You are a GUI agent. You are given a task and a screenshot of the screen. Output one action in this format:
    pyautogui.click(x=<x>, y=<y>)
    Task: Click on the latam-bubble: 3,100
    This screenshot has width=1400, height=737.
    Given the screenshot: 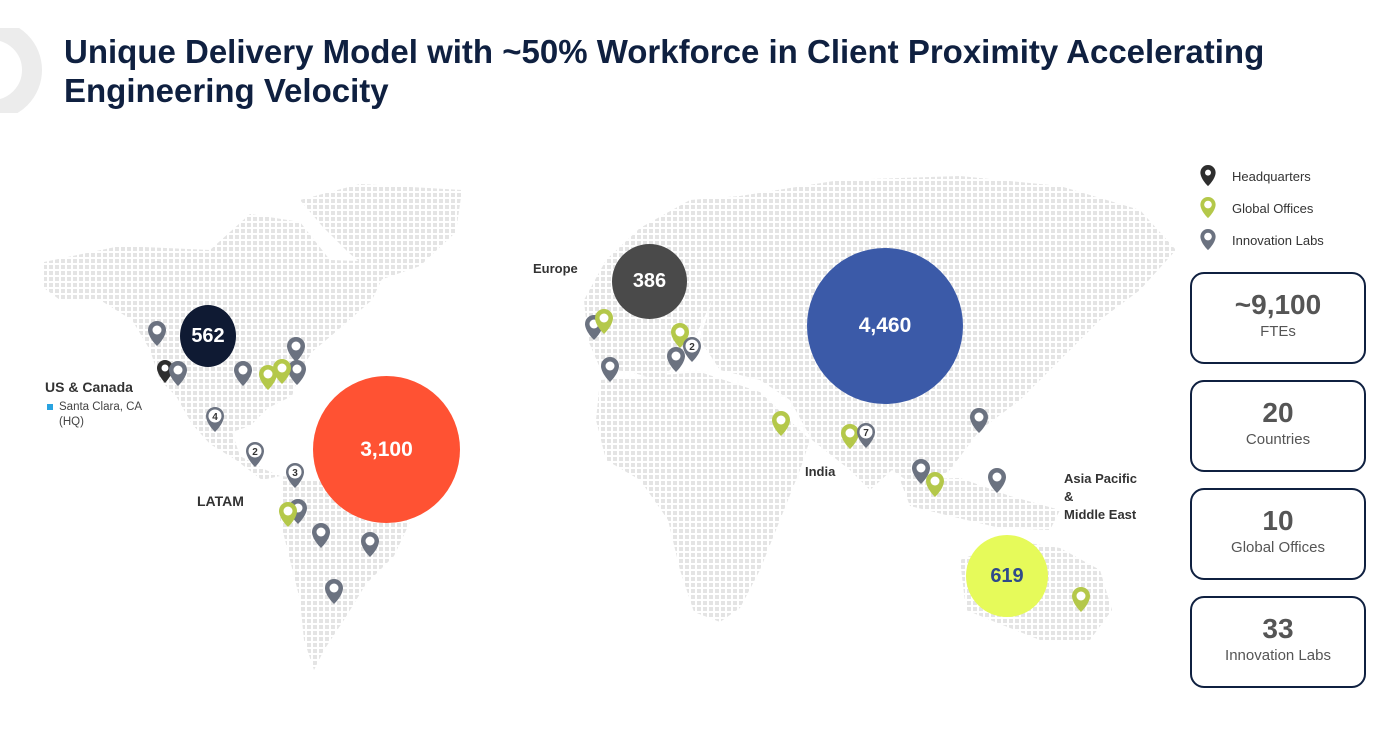 What is the action you would take?
    pyautogui.click(x=386, y=449)
    